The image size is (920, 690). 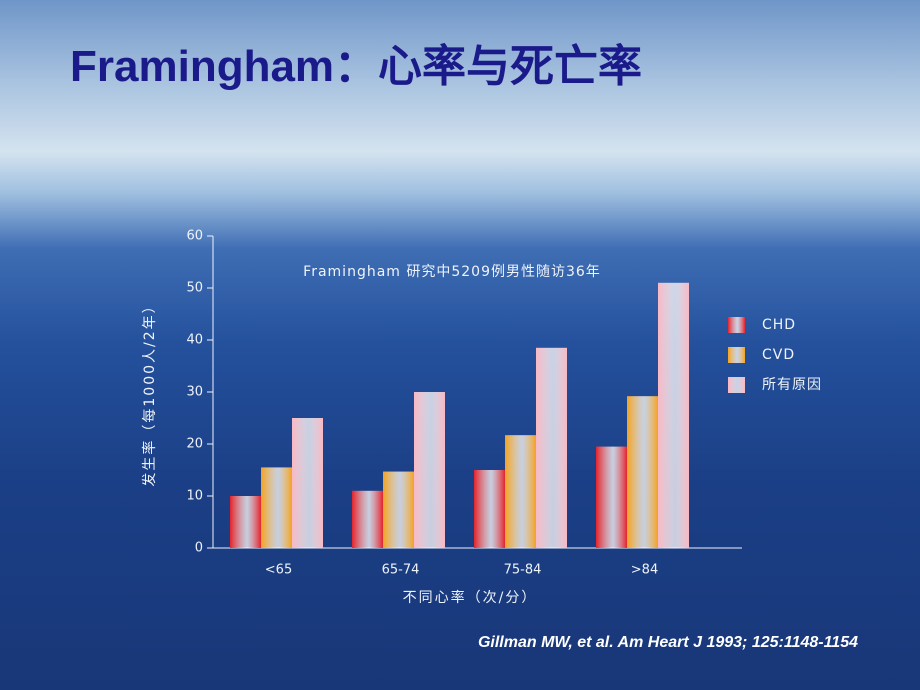 What do you see at coordinates (779, 325) in the screenshot?
I see `legend-label: CHD` at bounding box center [779, 325].